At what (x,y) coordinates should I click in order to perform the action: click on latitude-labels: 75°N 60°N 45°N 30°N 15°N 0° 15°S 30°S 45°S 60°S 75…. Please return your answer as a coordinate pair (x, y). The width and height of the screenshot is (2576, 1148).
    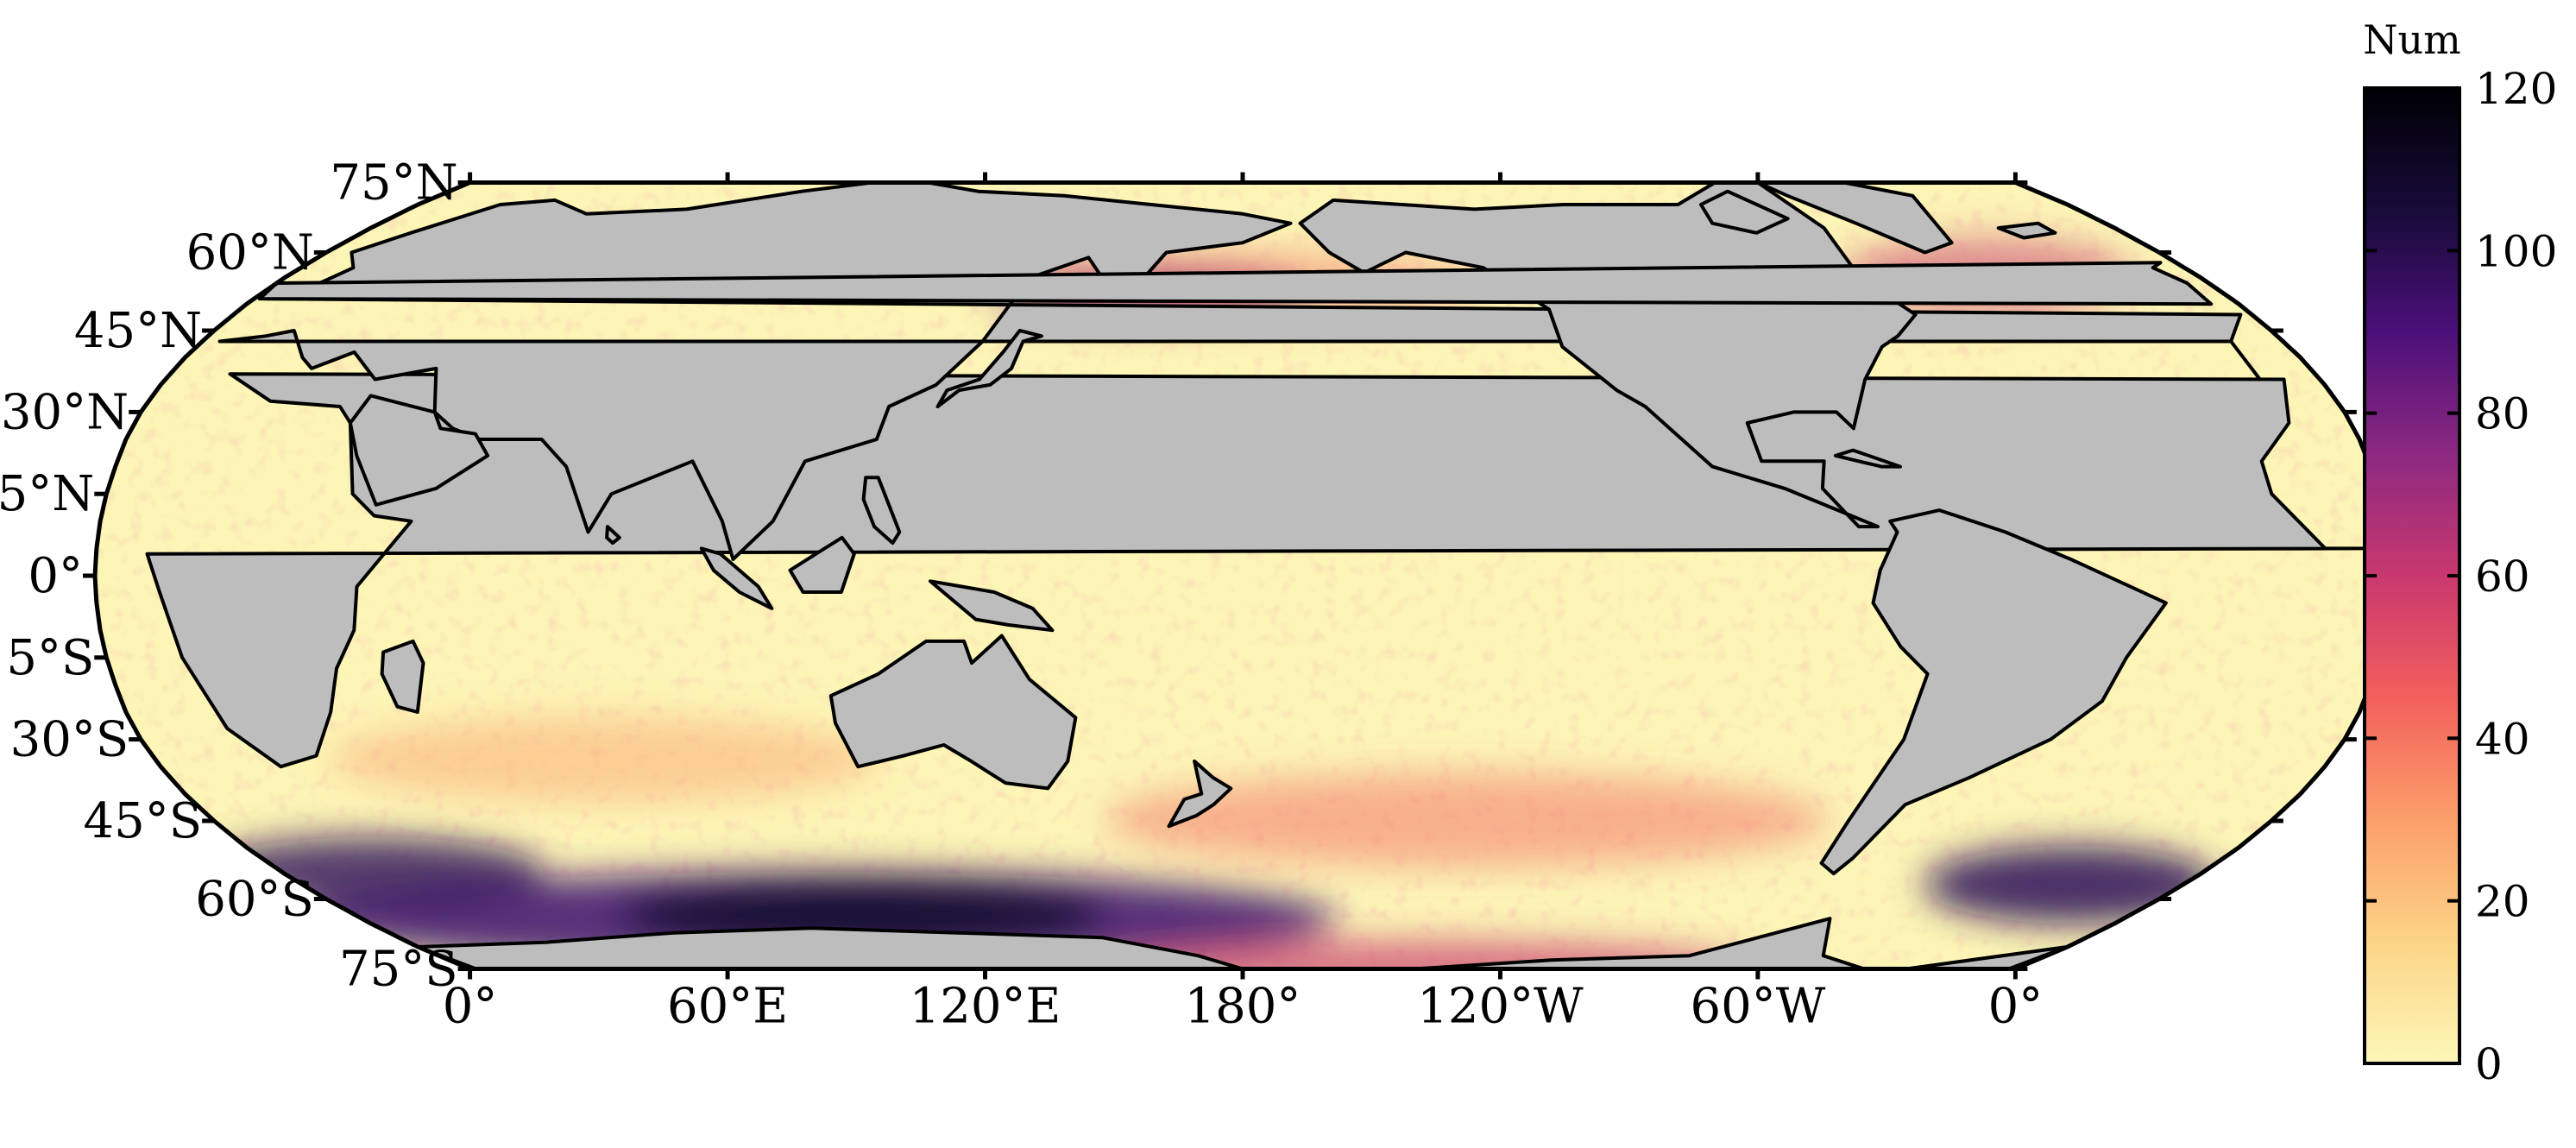
    Looking at the image, I should click on (229, 576).